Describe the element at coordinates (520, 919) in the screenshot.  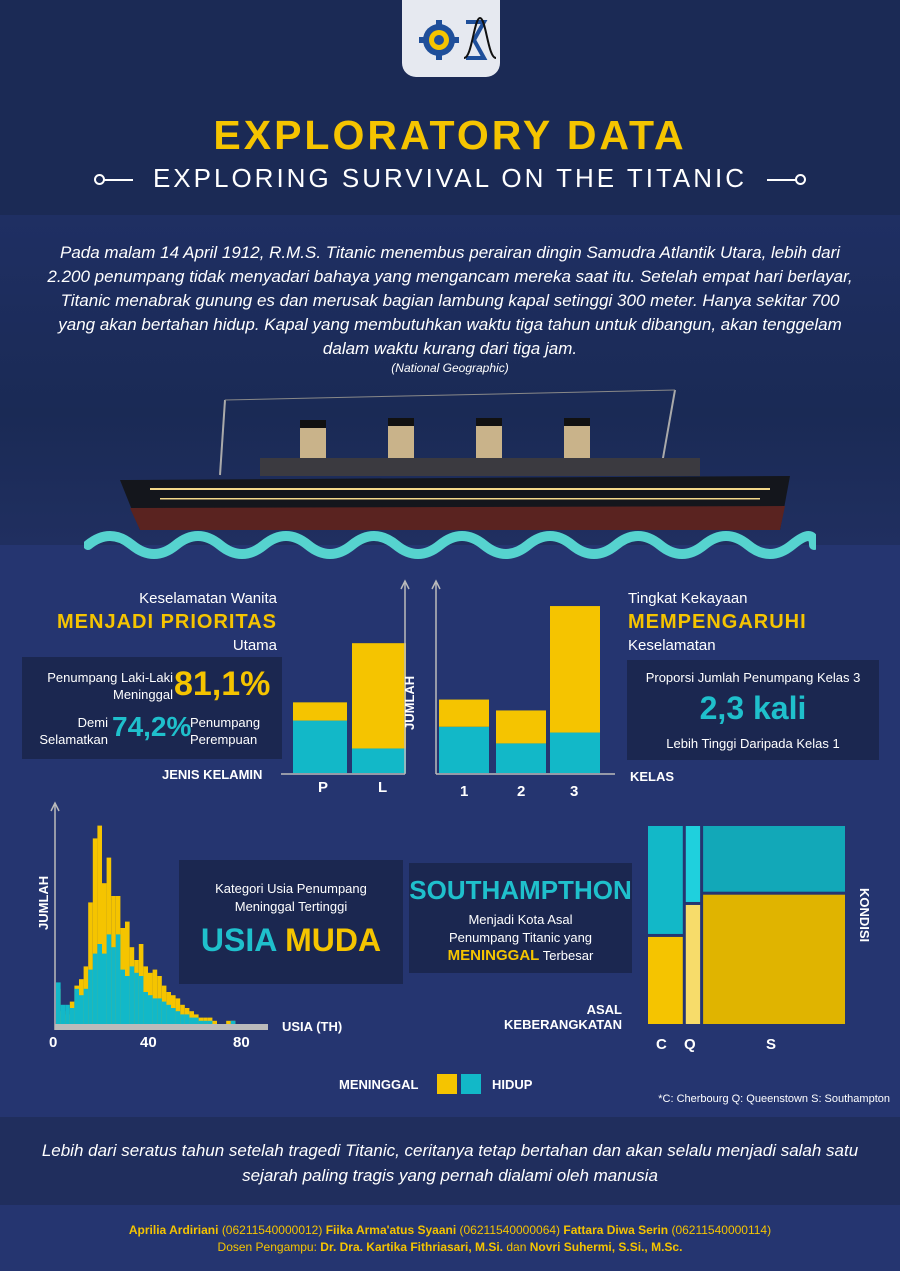
I see `port-line1: Menjadi Kota Asal` at that location.